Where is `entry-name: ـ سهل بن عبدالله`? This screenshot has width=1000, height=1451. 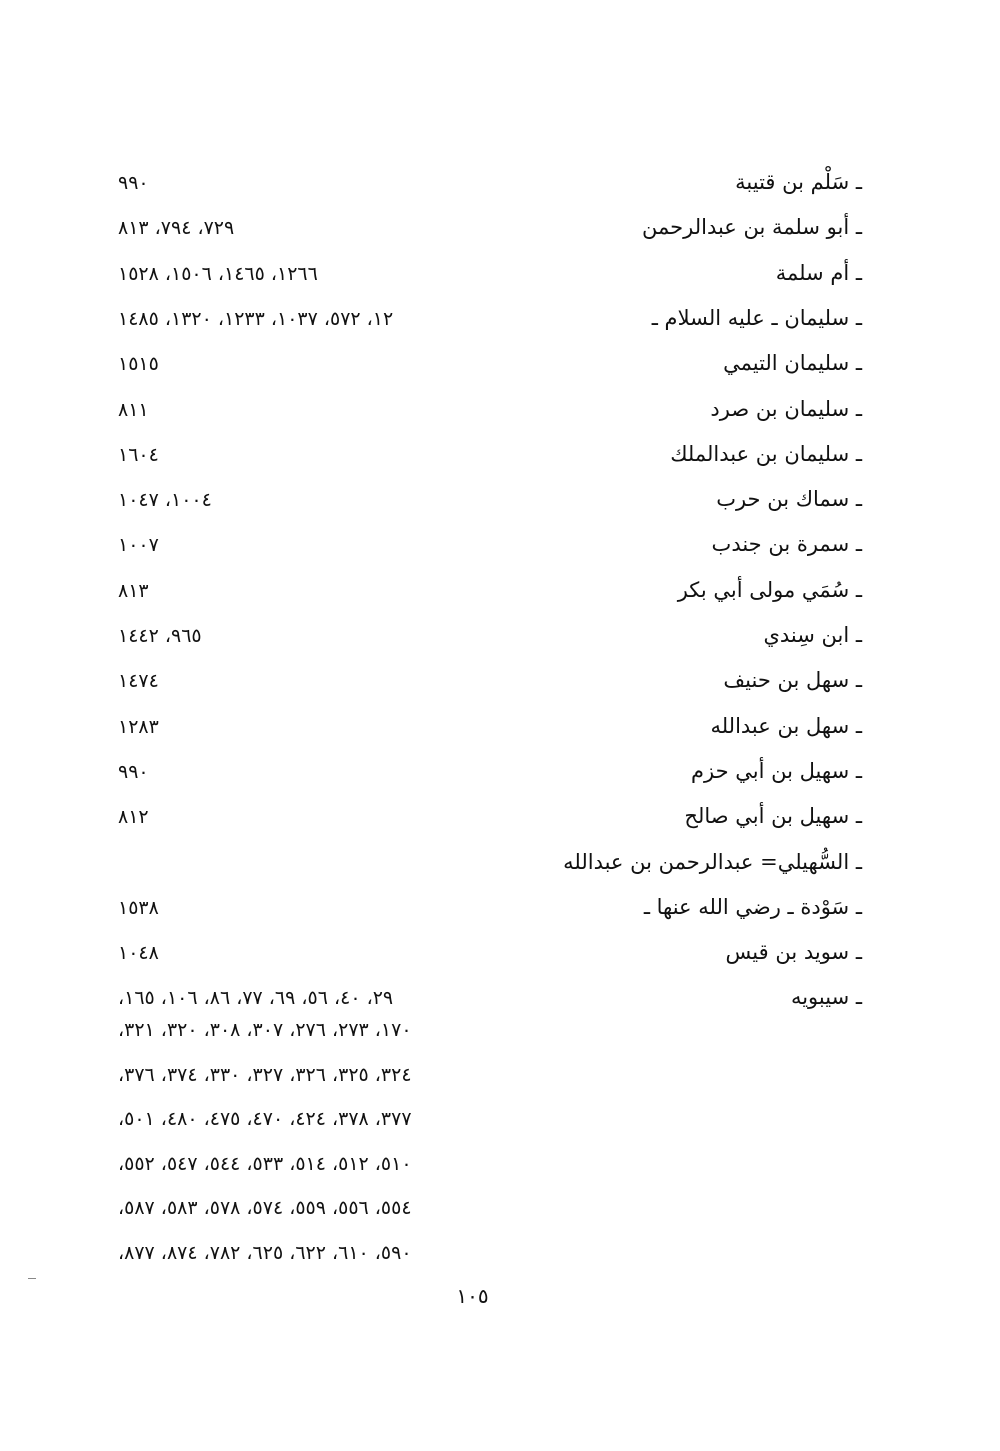
entry-name: ـ سهل بن عبدالله is located at coordinates (786, 725).